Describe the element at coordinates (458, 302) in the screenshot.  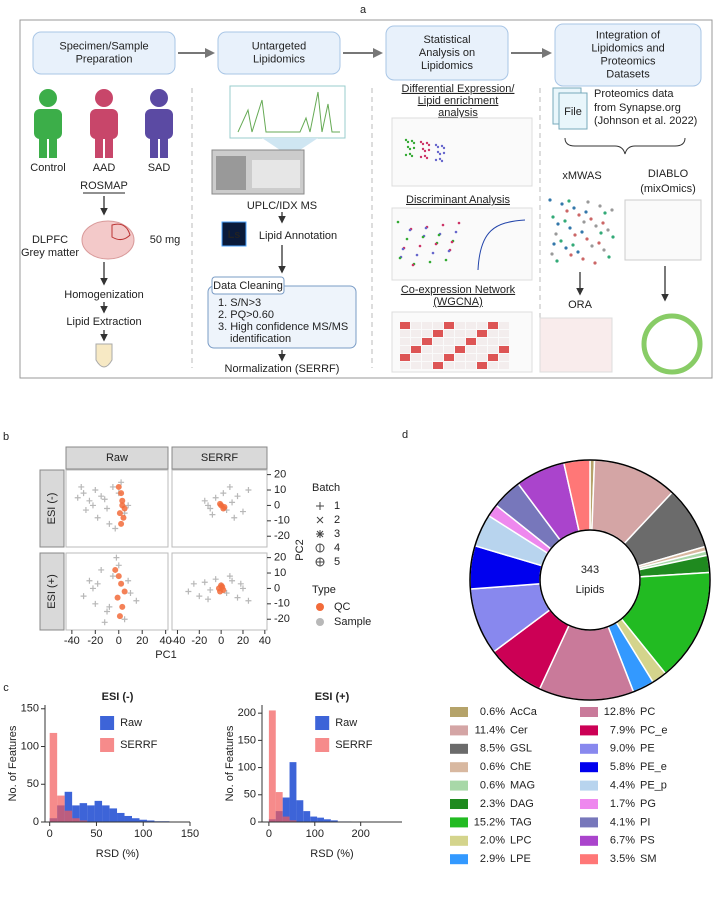
I see `analysis-title: (WGCNA)` at that location.